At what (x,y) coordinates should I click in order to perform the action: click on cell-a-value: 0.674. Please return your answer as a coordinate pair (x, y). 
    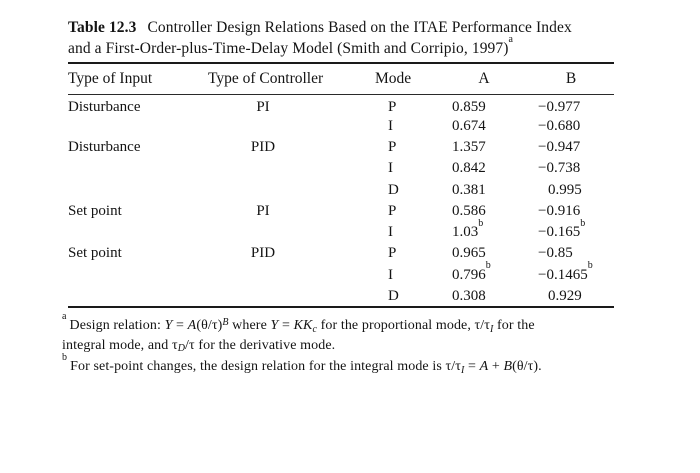
    Looking at the image, I should click on (469, 125).